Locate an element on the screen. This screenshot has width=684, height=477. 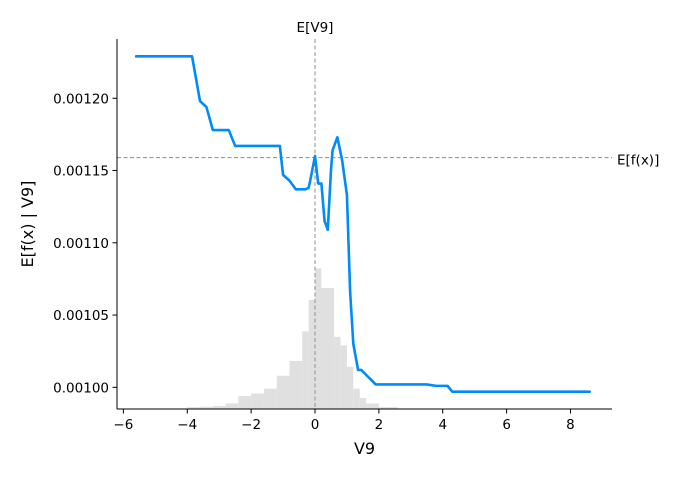
x-tick-label: 8 is located at coordinates (570, 425).